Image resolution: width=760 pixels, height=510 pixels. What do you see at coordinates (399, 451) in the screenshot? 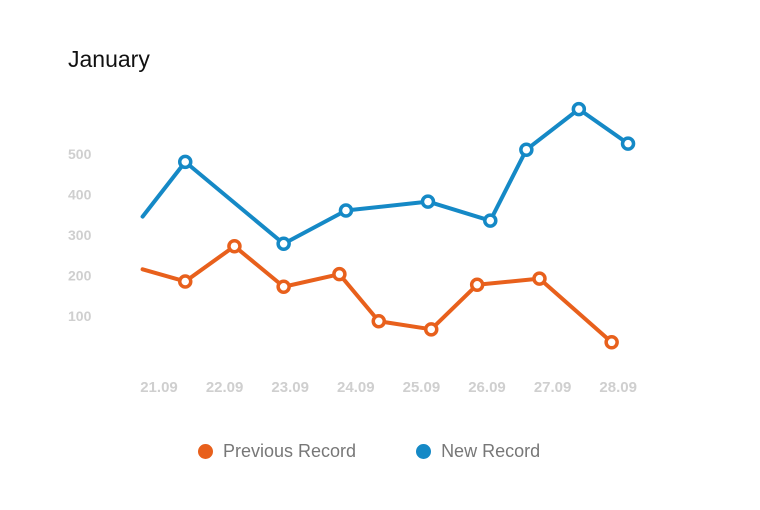
I see `chart-legend: Previous Record New Record` at bounding box center [399, 451].